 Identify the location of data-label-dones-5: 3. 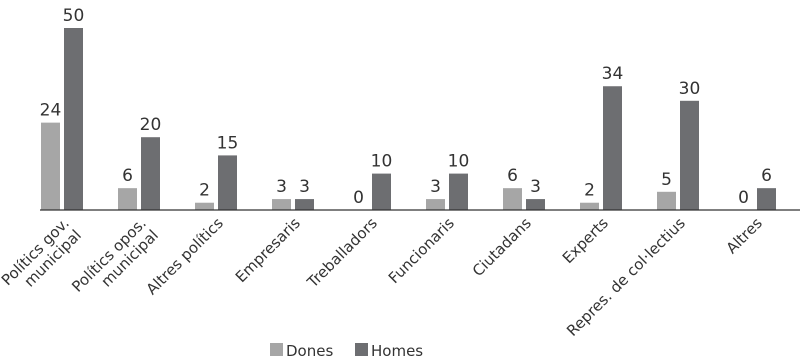
(435, 187).